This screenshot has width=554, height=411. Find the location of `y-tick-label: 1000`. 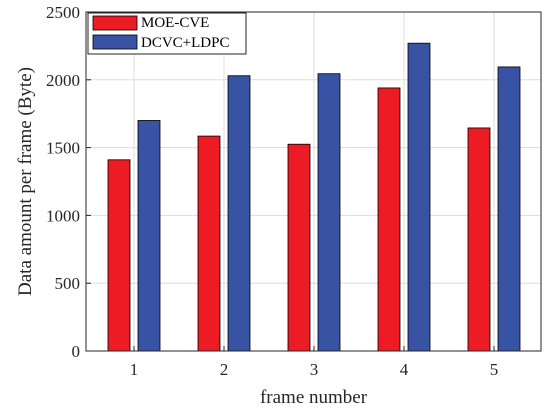

y-tick-label: 1000 is located at coordinates (63, 215).